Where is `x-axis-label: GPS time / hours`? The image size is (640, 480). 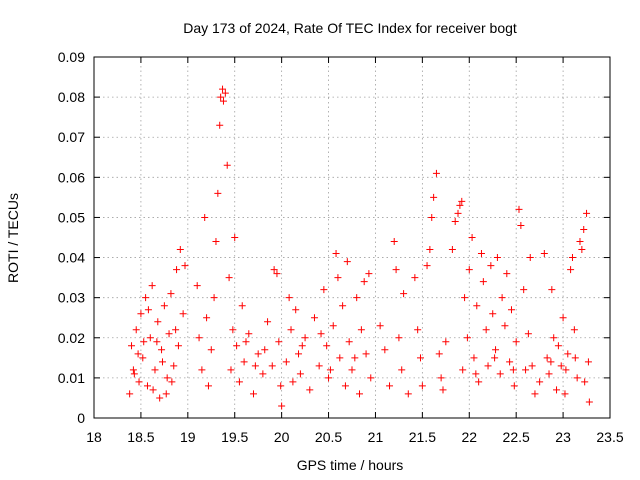 x-axis-label: GPS time / hours is located at coordinates (350, 465).